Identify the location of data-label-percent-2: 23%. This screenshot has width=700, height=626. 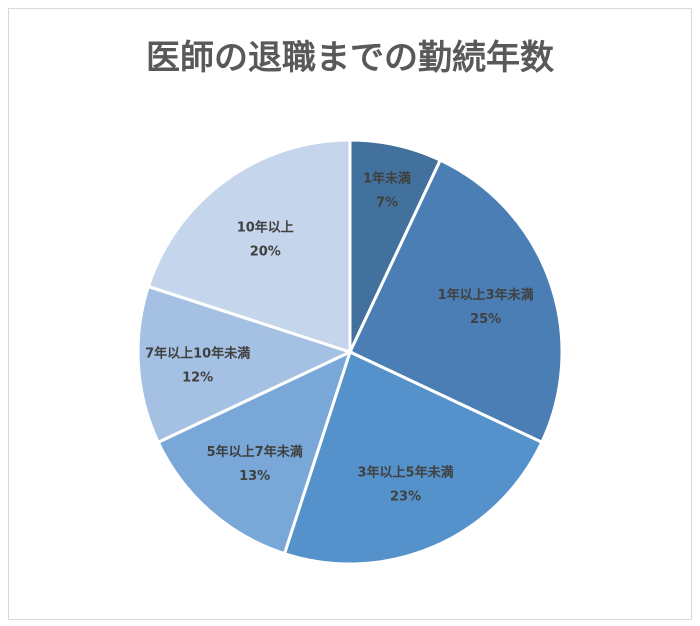
(405, 496).